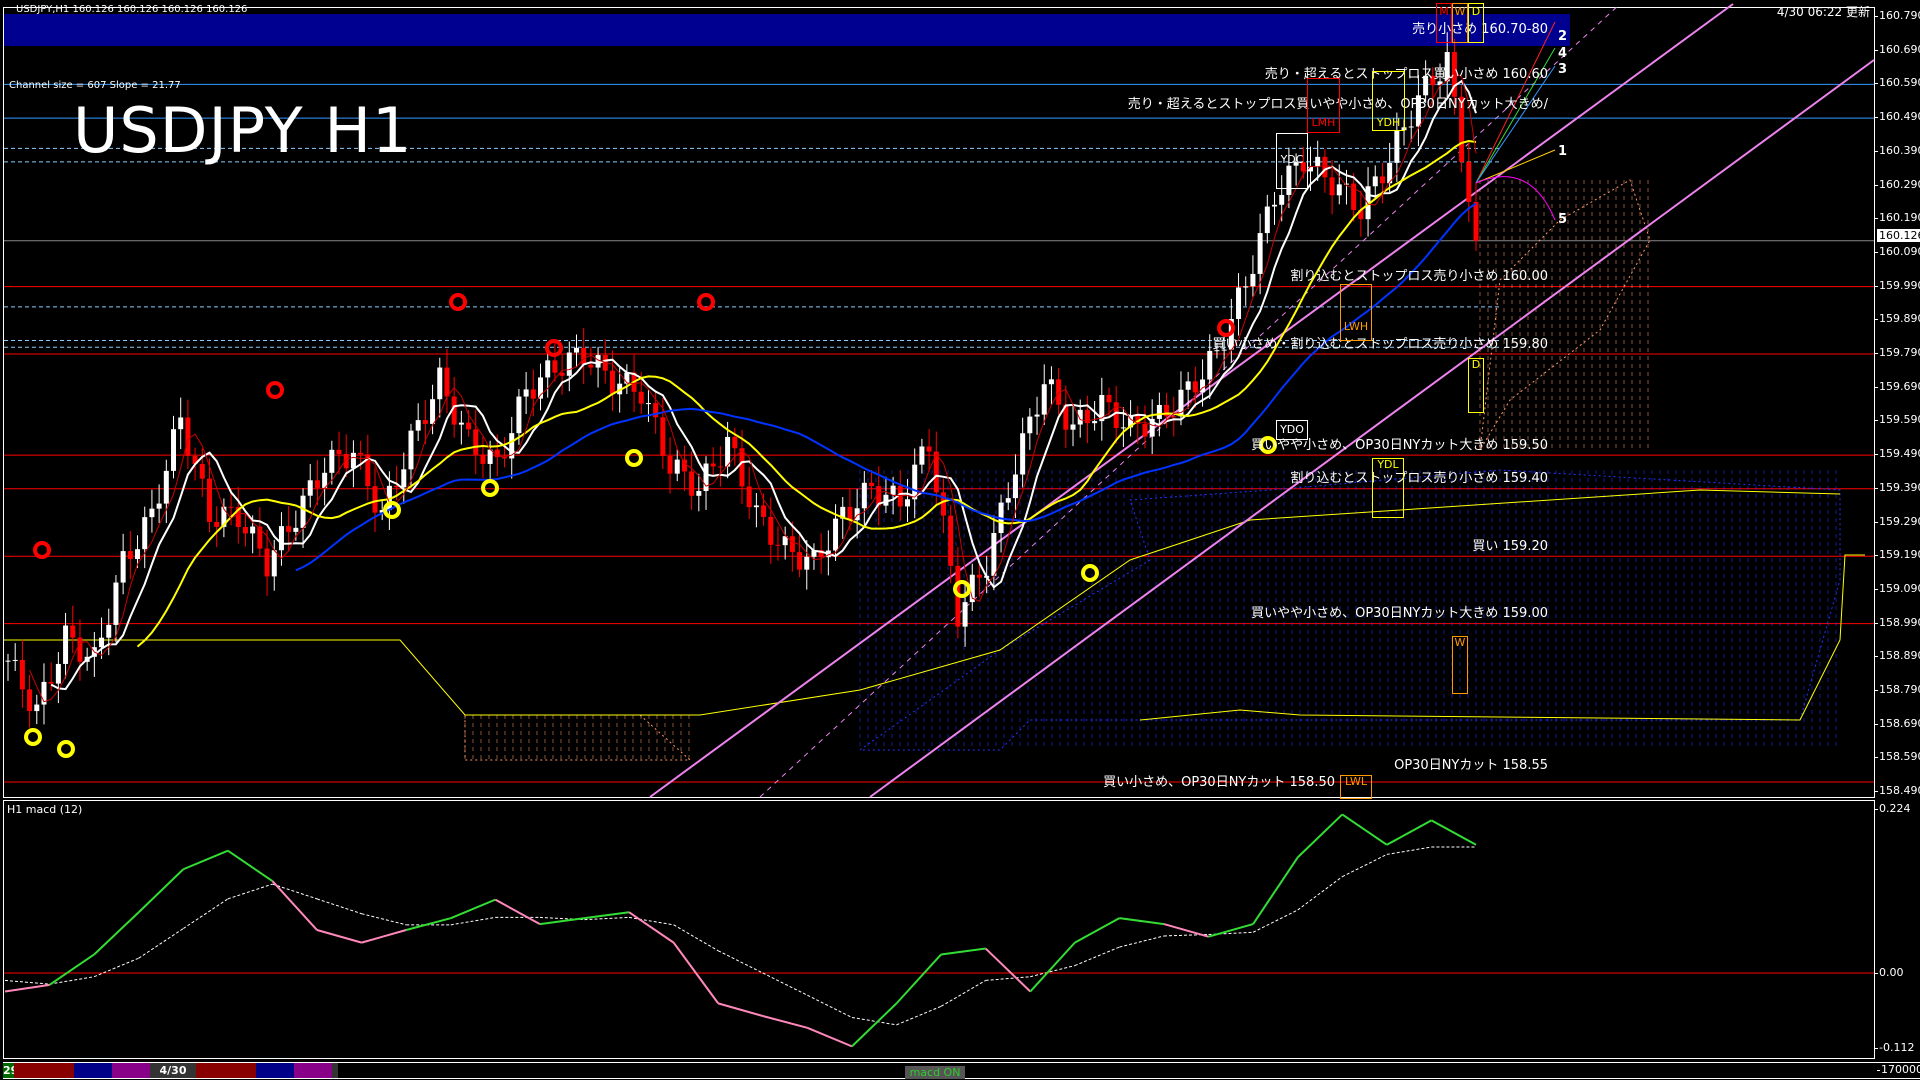 The width and height of the screenshot is (1920, 1080). Describe the element at coordinates (1460, 665) in the screenshot. I see `box-w: W` at that location.